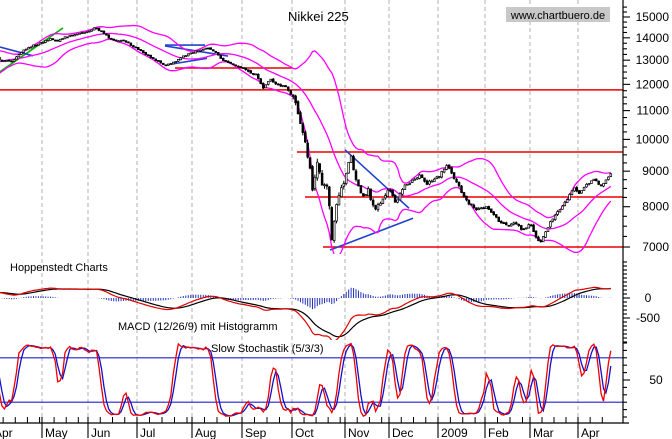 This screenshot has height=439, width=672. Describe the element at coordinates (198, 327) in the screenshot. I see `macd-label: MACD (12/26/9) mit Histogramm` at that location.